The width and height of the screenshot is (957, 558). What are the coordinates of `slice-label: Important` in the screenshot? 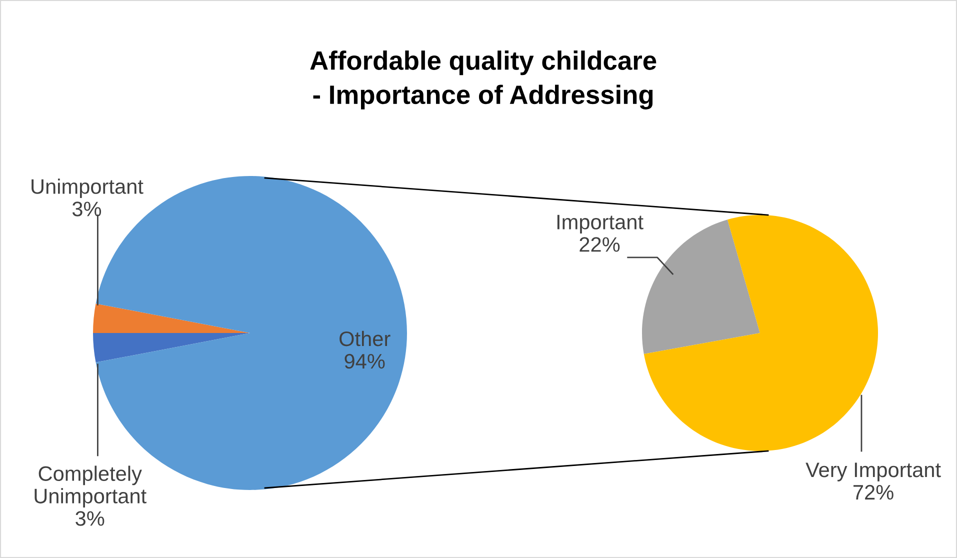 It's located at (600, 224).